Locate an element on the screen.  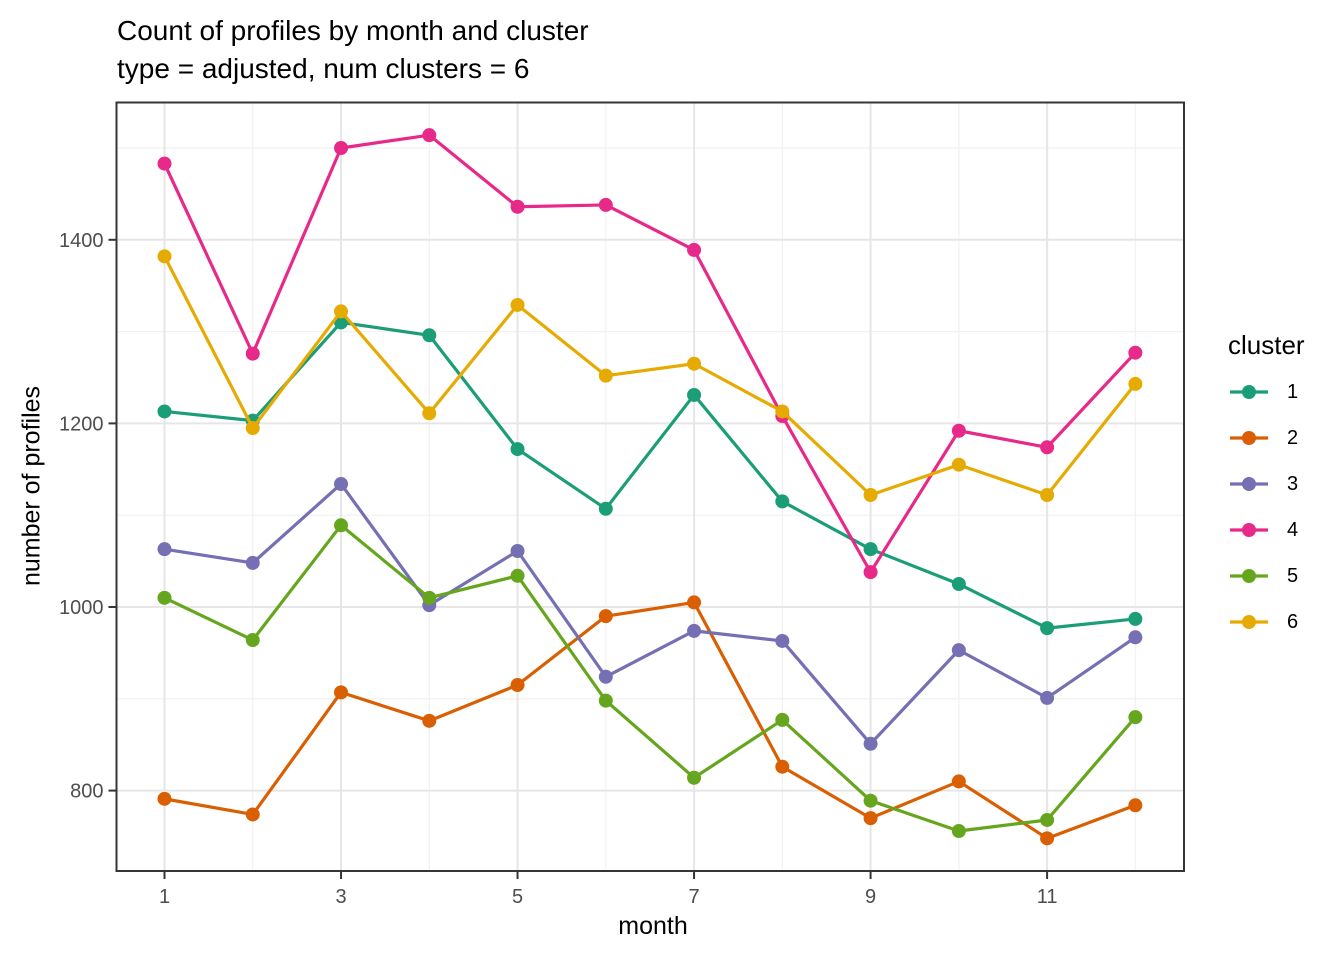
legend-item-cluster-6: 6 is located at coordinates (1266, 622).